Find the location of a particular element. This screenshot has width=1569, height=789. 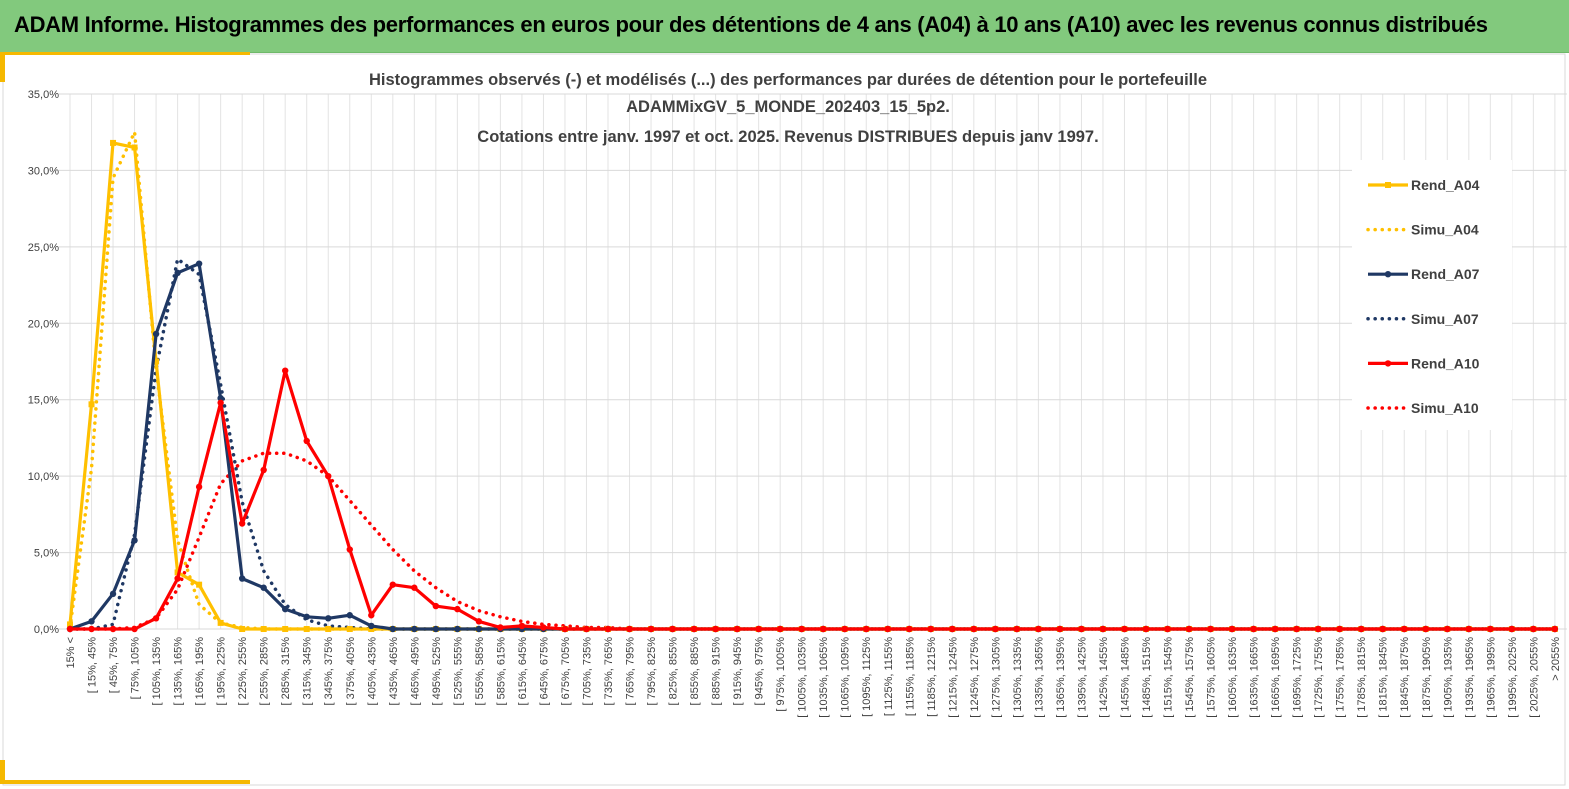

accent-bottom-left is located at coordinates (125, 782).